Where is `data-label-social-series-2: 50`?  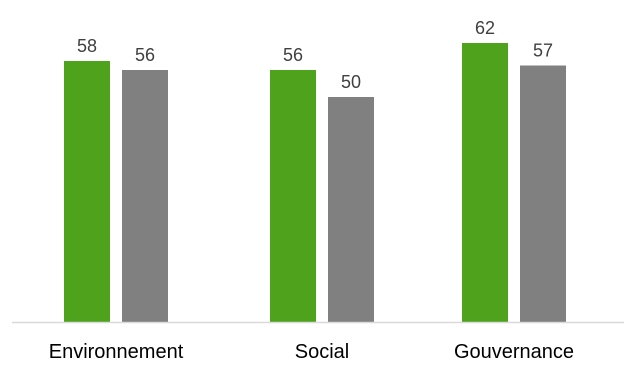 data-label-social-series-2: 50 is located at coordinates (351, 82).